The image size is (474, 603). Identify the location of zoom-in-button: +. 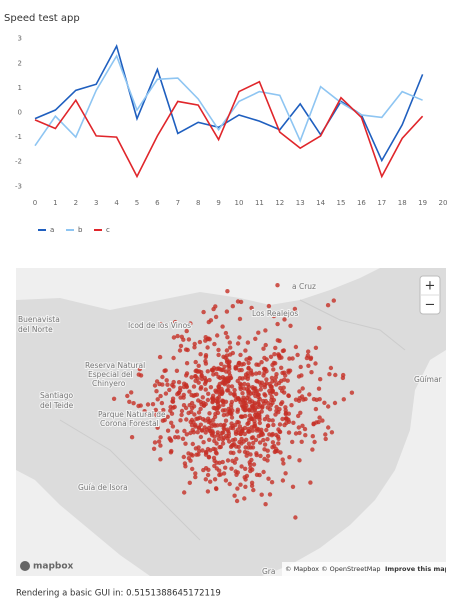
(430, 286).